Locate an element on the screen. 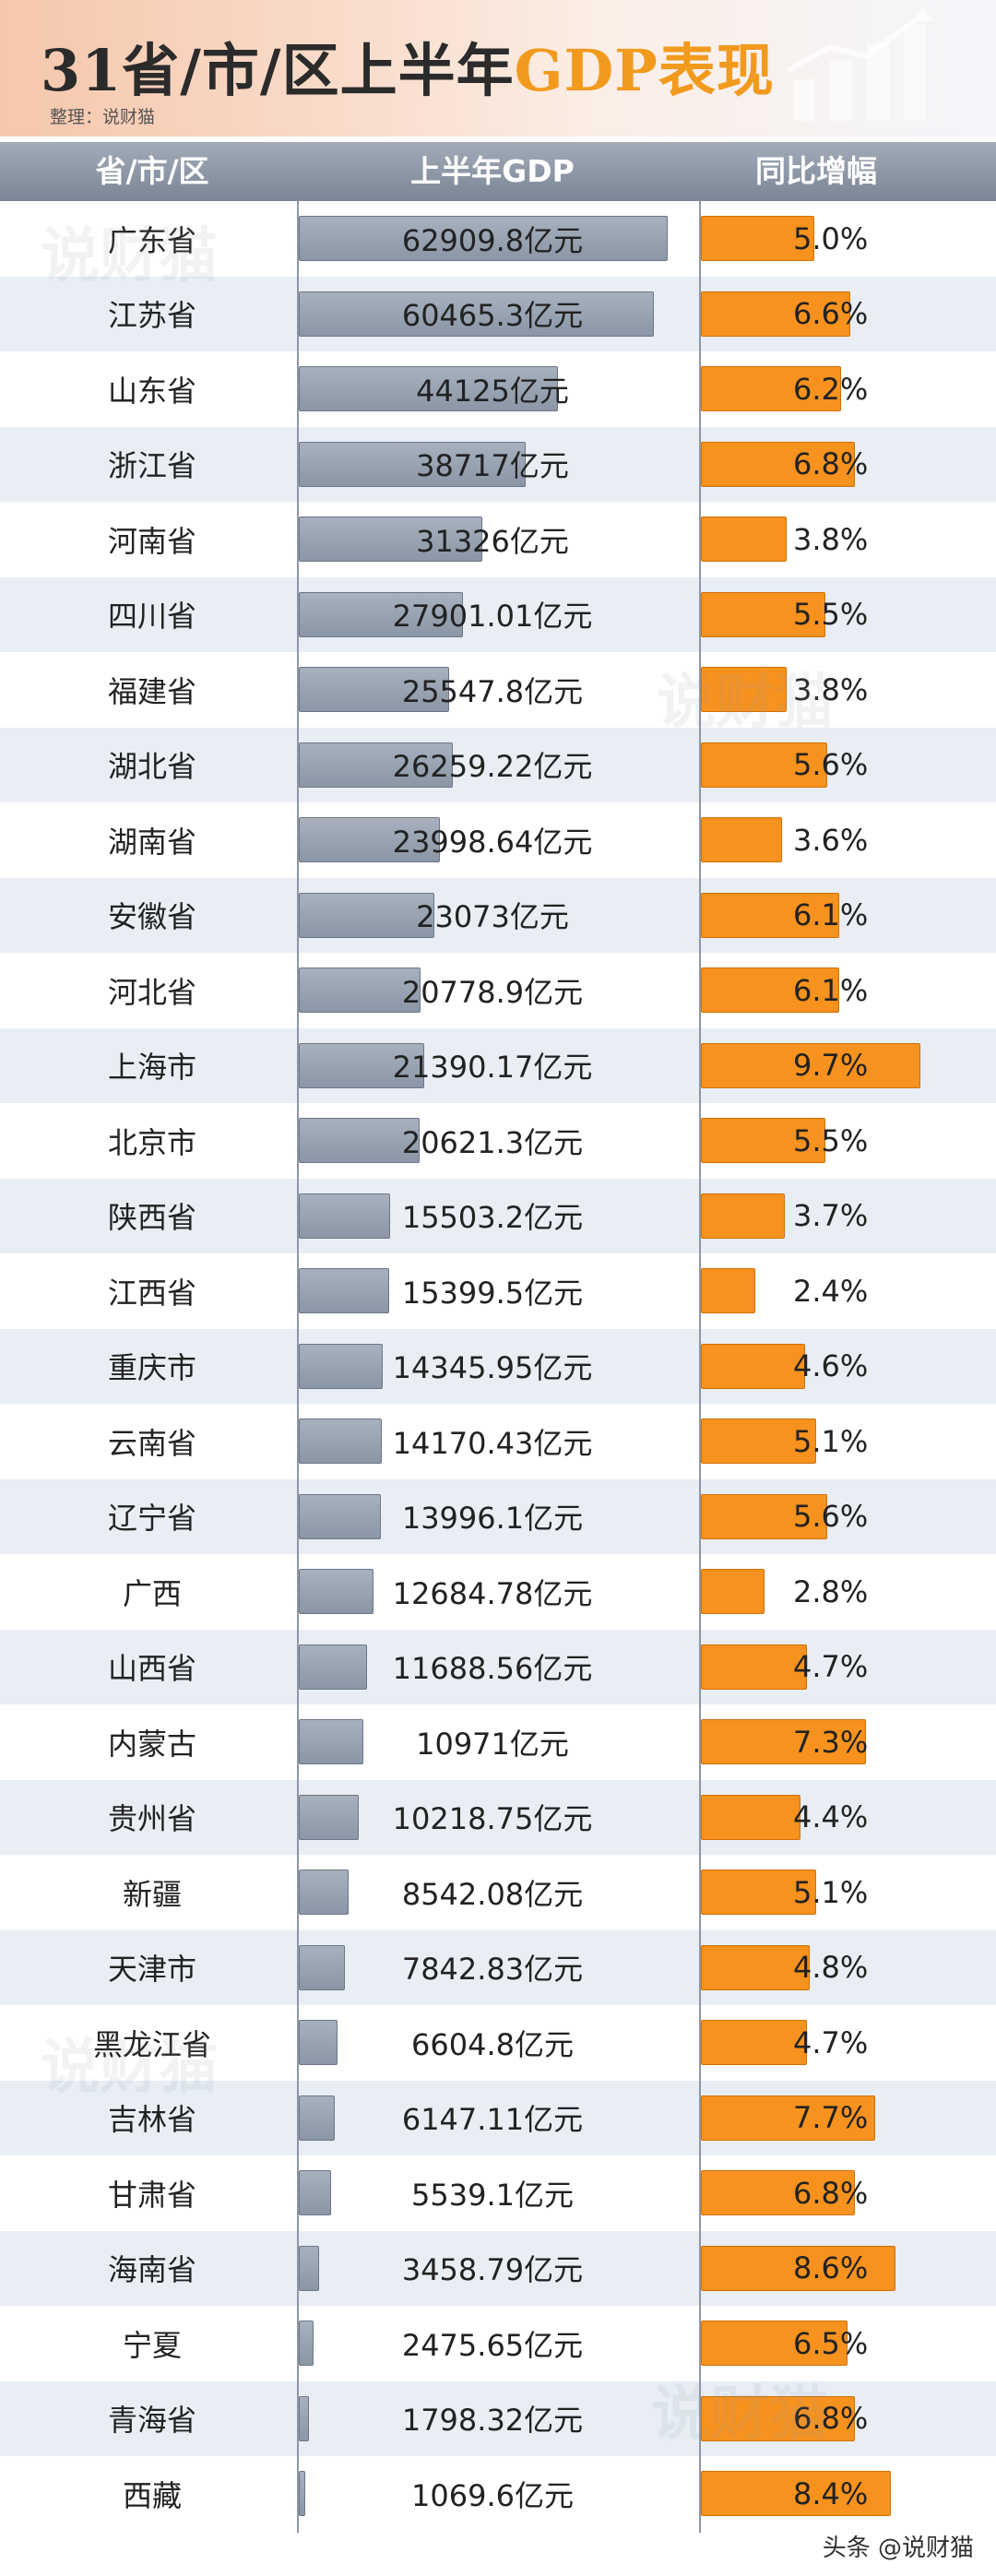  gdp-value-label: 8542.08亿元 is located at coordinates (493, 1894).